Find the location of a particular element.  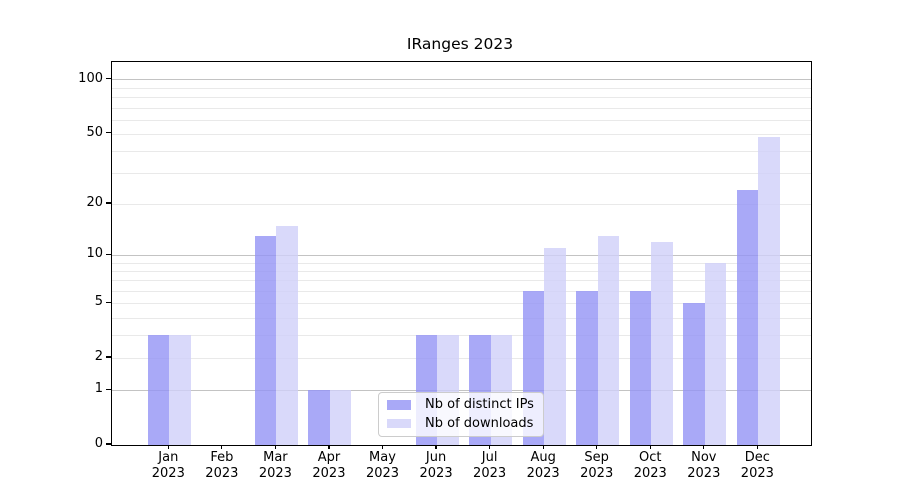

x-tick-label: Feb 2023 is located at coordinates (222, 465).